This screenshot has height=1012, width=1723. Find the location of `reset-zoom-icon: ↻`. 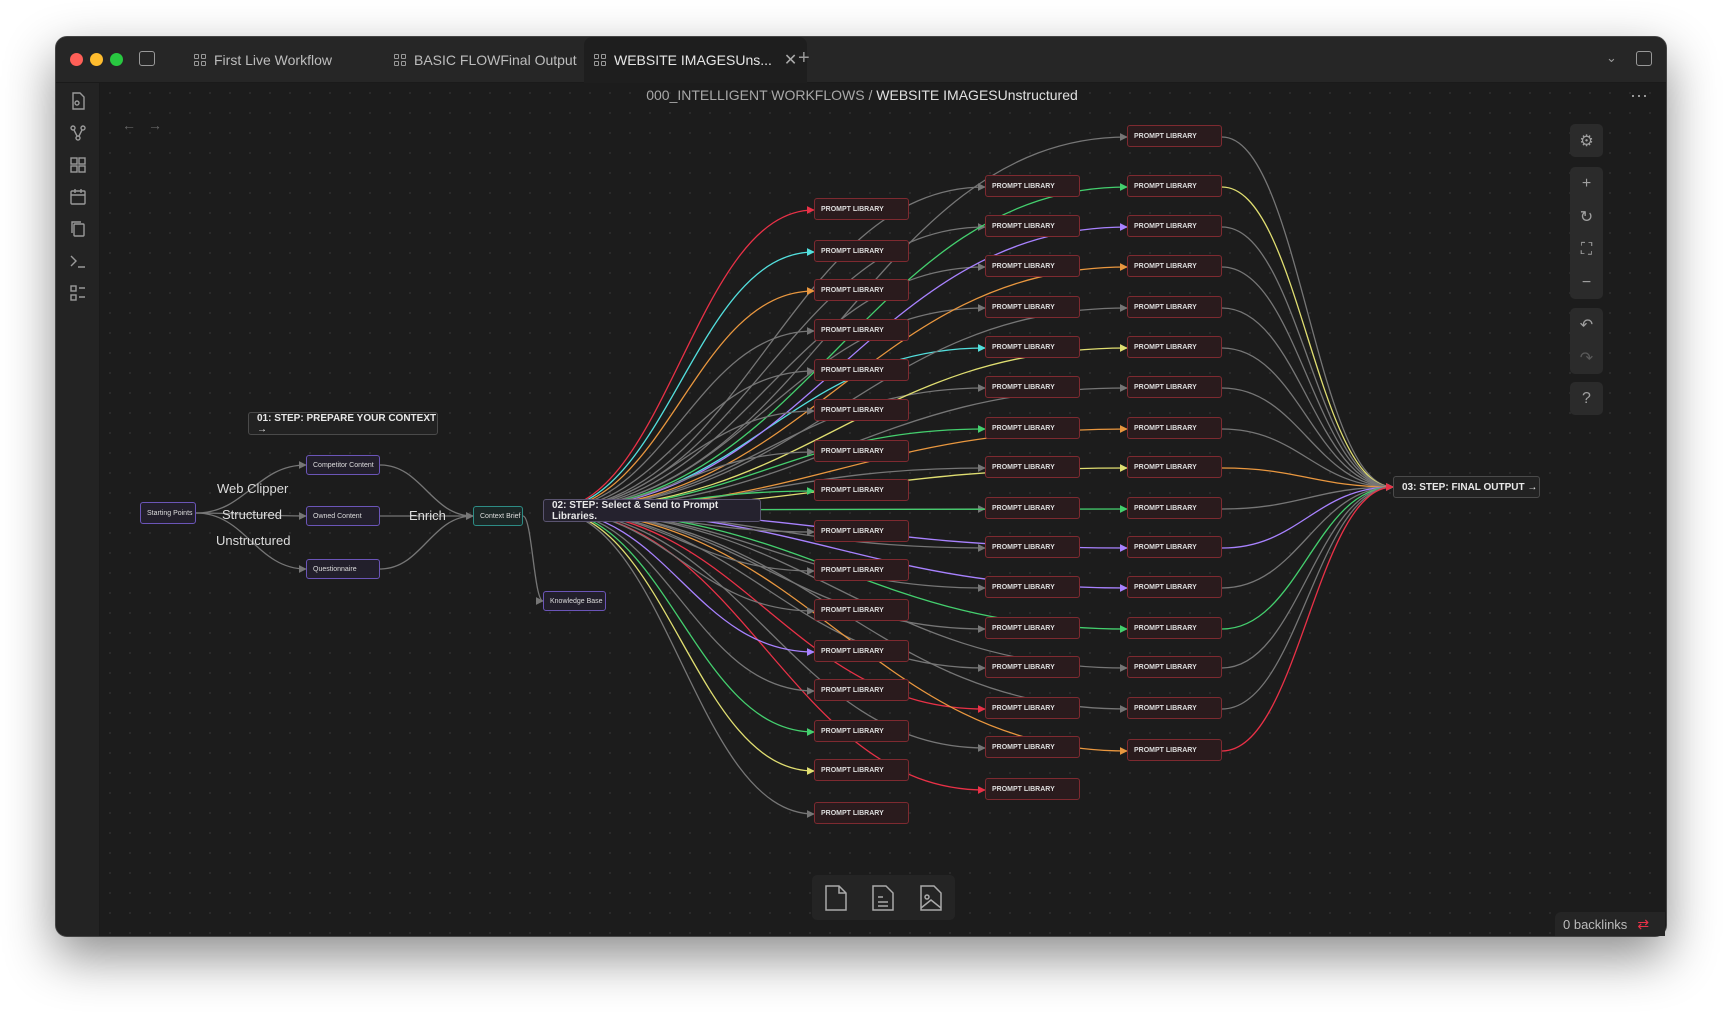

reset-zoom-icon: ↻ is located at coordinates (1586, 217).